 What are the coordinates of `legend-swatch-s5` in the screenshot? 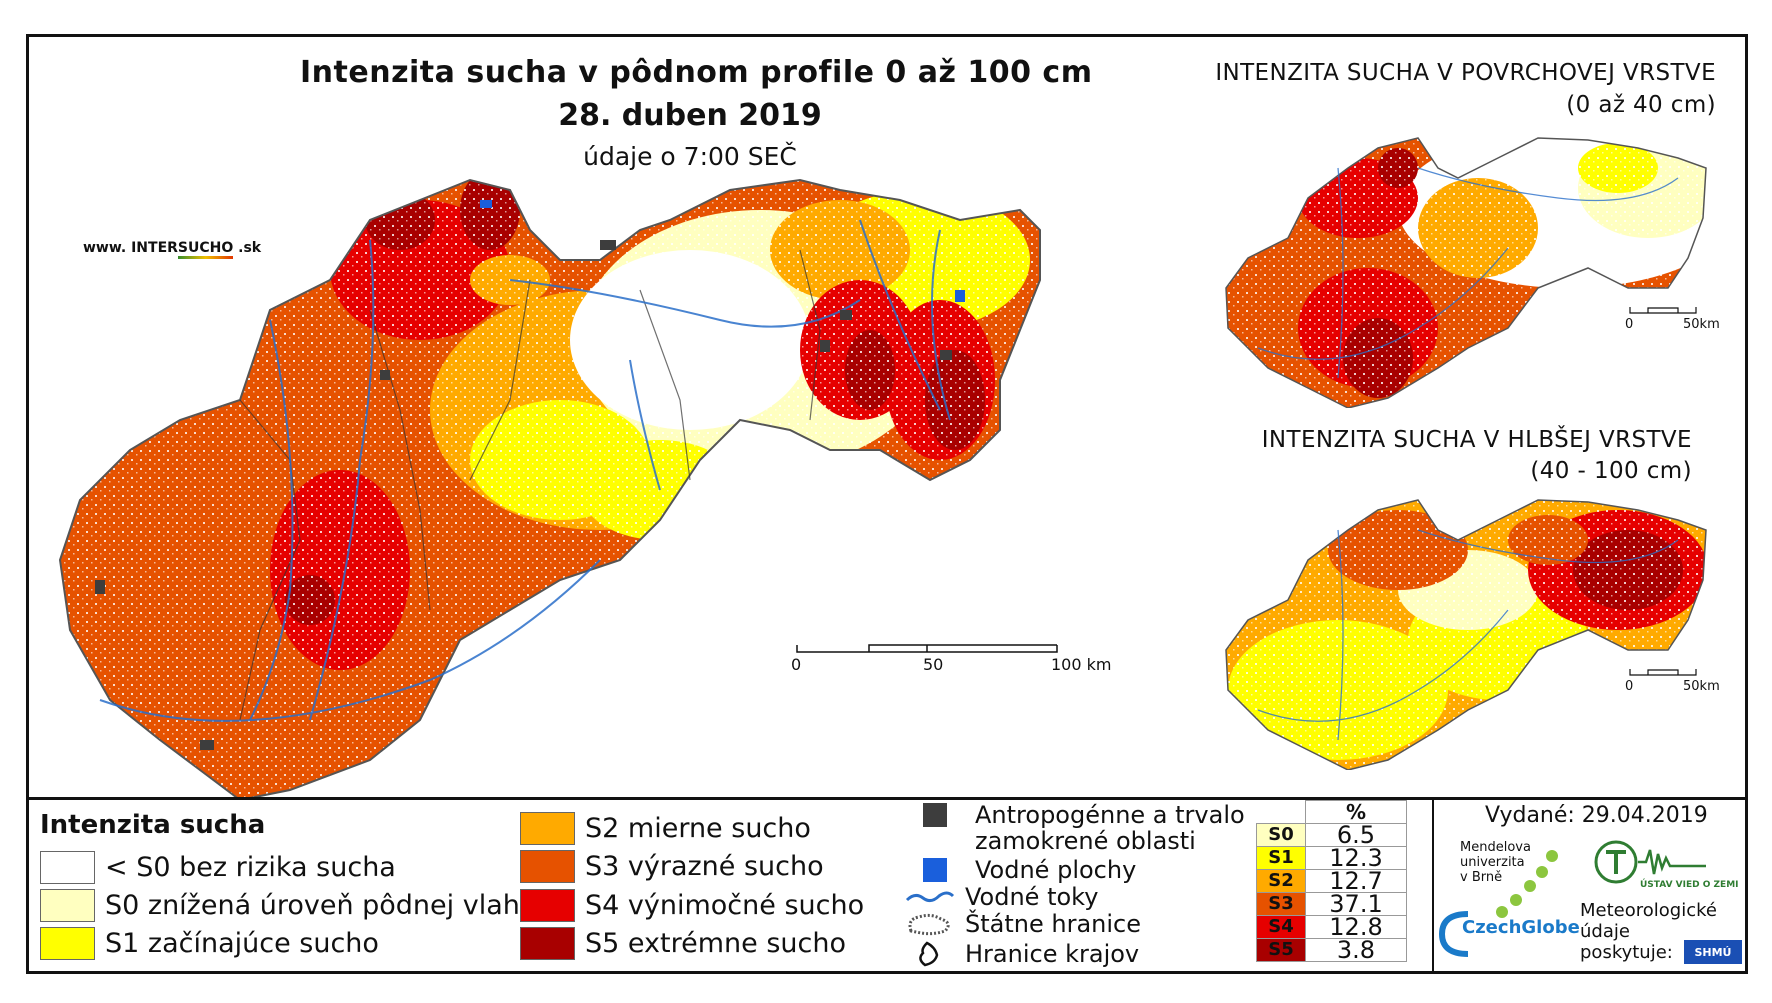 It's located at (547, 943).